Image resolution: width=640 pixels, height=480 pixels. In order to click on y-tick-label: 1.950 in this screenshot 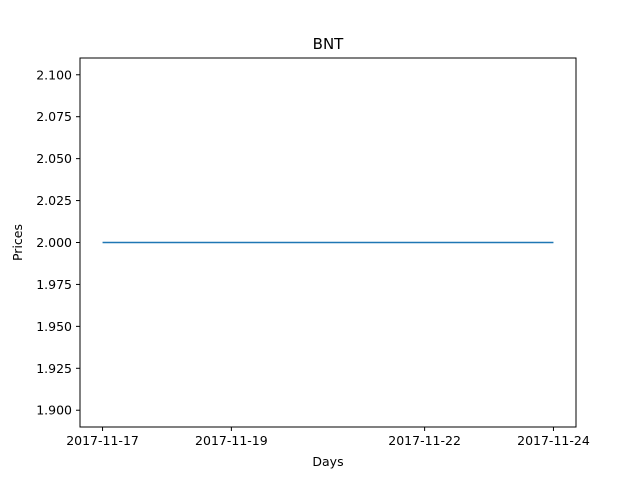, I will do `click(54, 326)`.